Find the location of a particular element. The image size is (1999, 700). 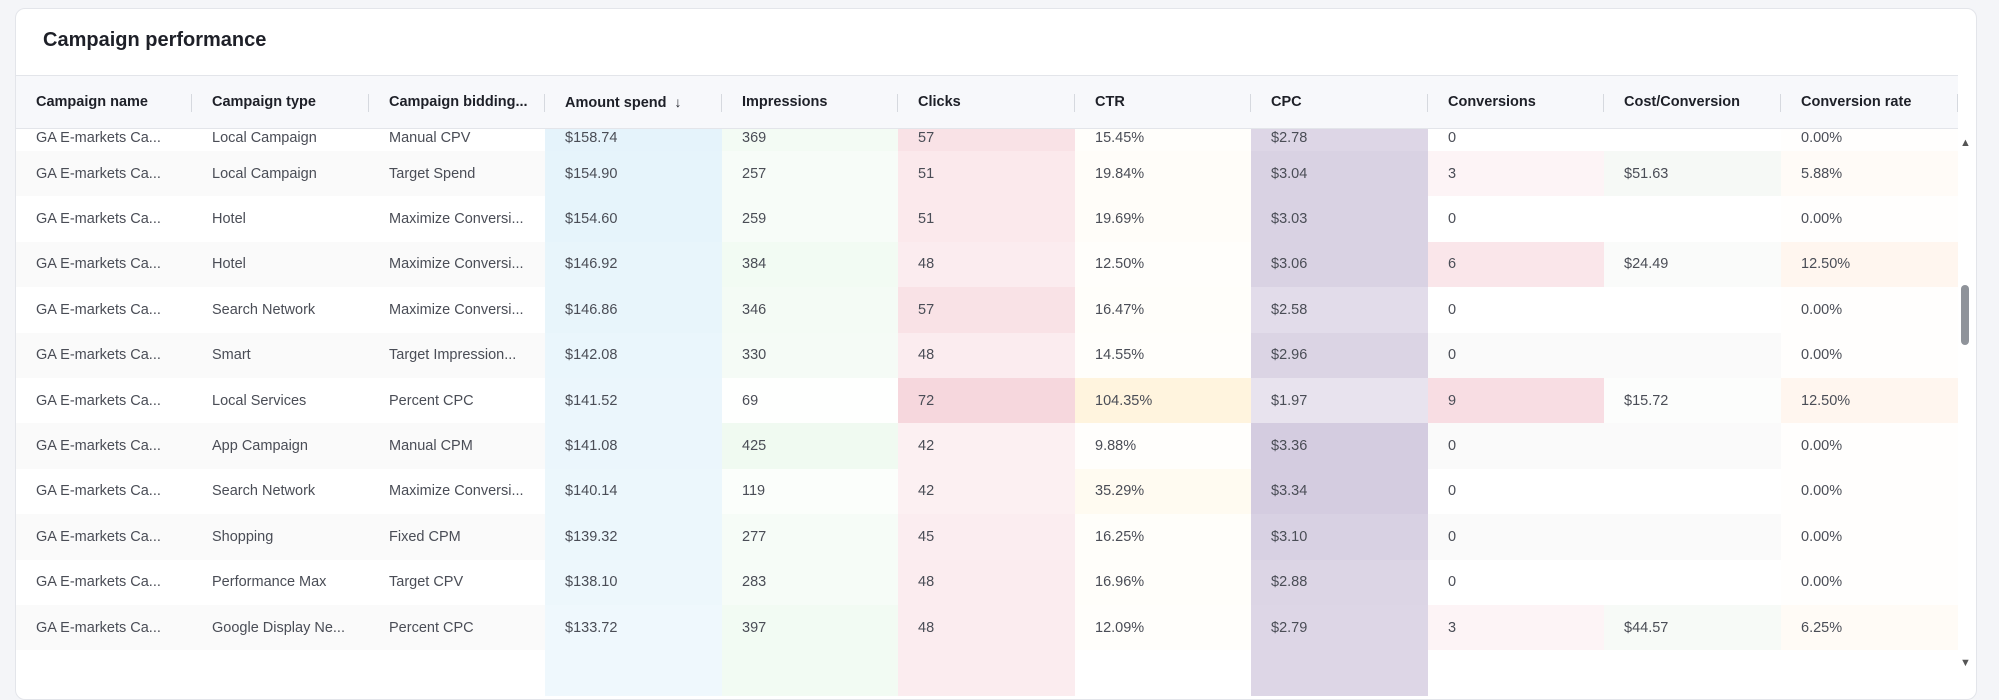

cell-impressions: 346 is located at coordinates (810, 310).